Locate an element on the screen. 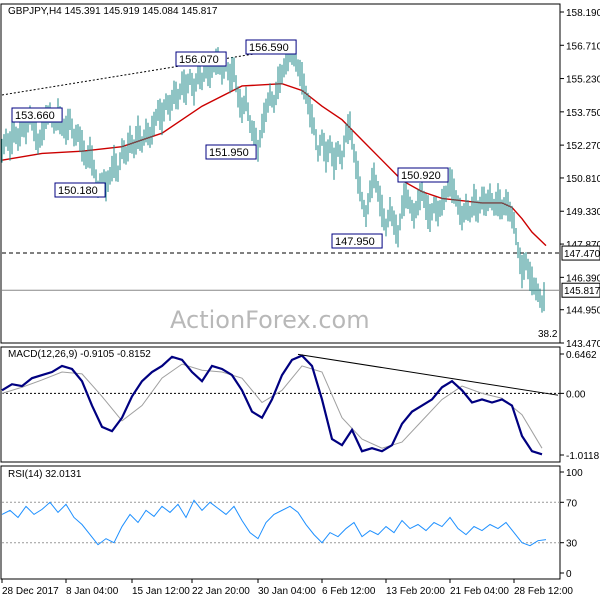 The image size is (600, 600). rsi-y-tick-label: 70 is located at coordinates (572, 503).